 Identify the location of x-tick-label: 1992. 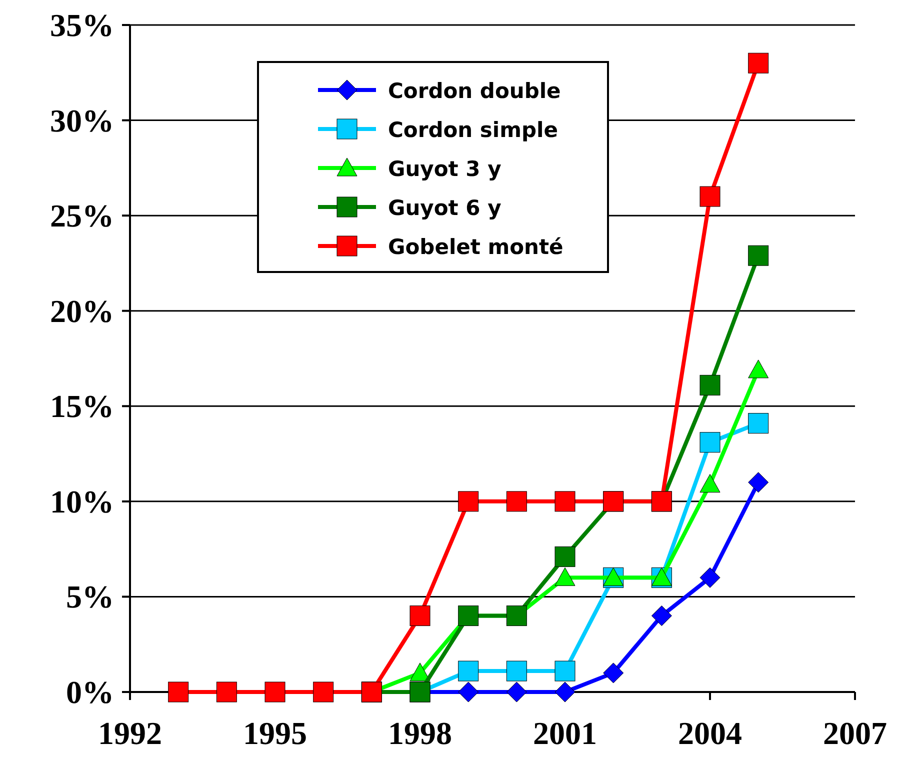
(130, 733).